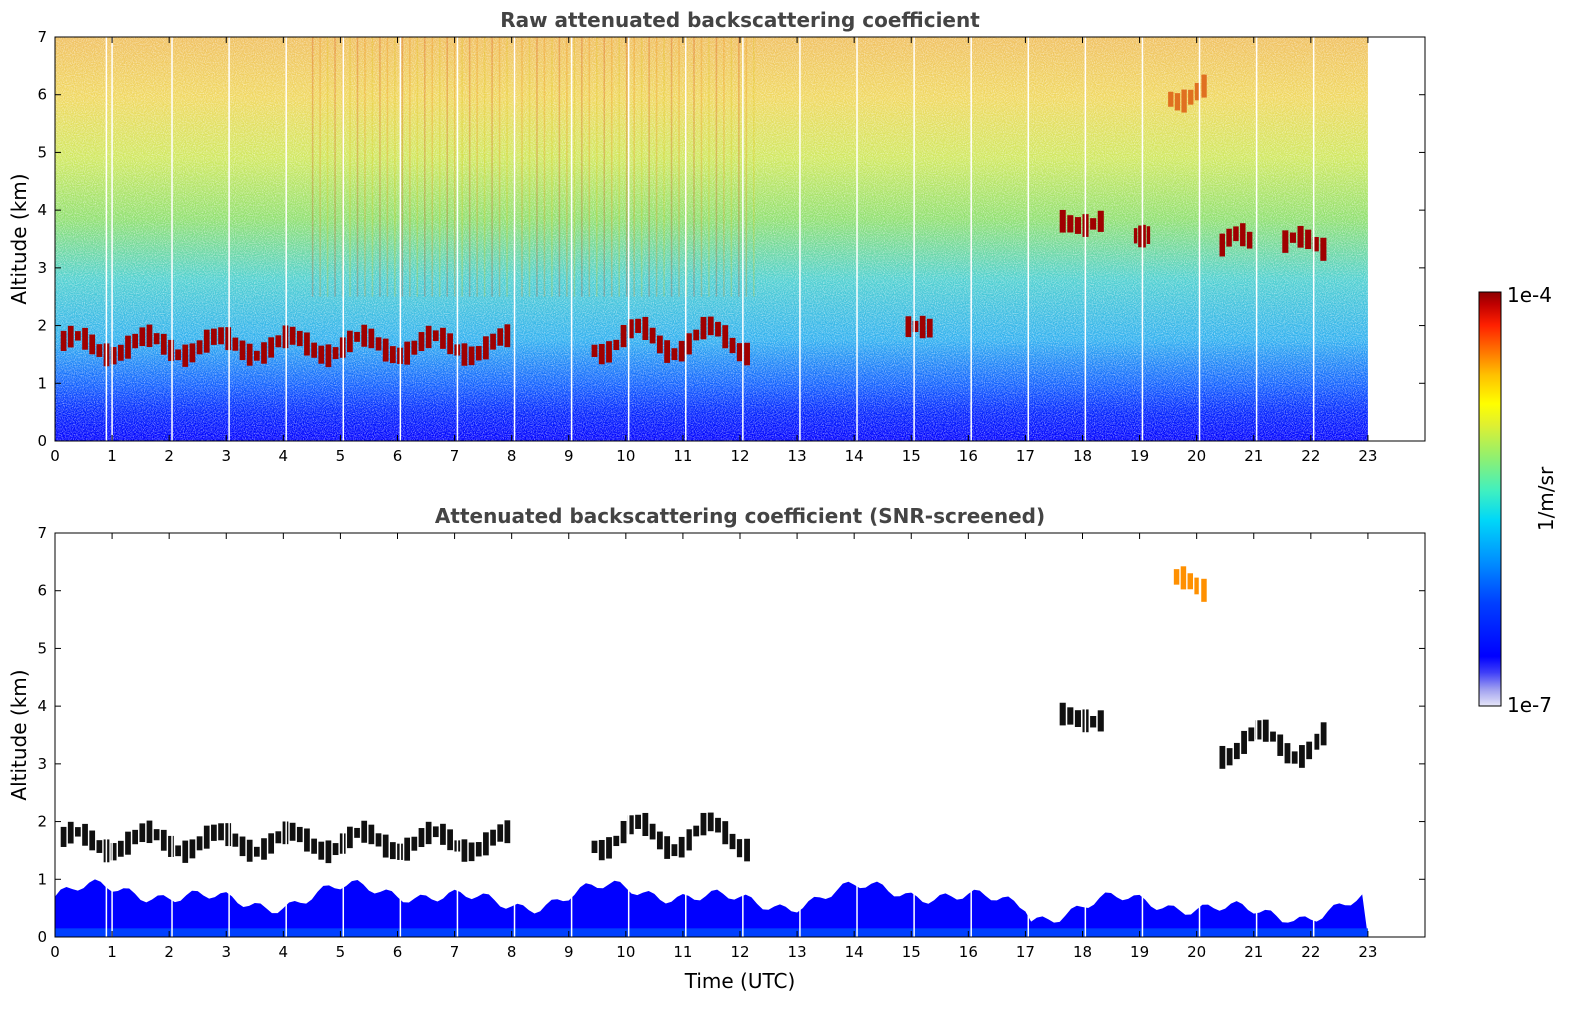 The width and height of the screenshot is (1595, 1024). Describe the element at coordinates (1546, 498) in the screenshot. I see `colorbar-unit-label: 1/m/sr` at that location.